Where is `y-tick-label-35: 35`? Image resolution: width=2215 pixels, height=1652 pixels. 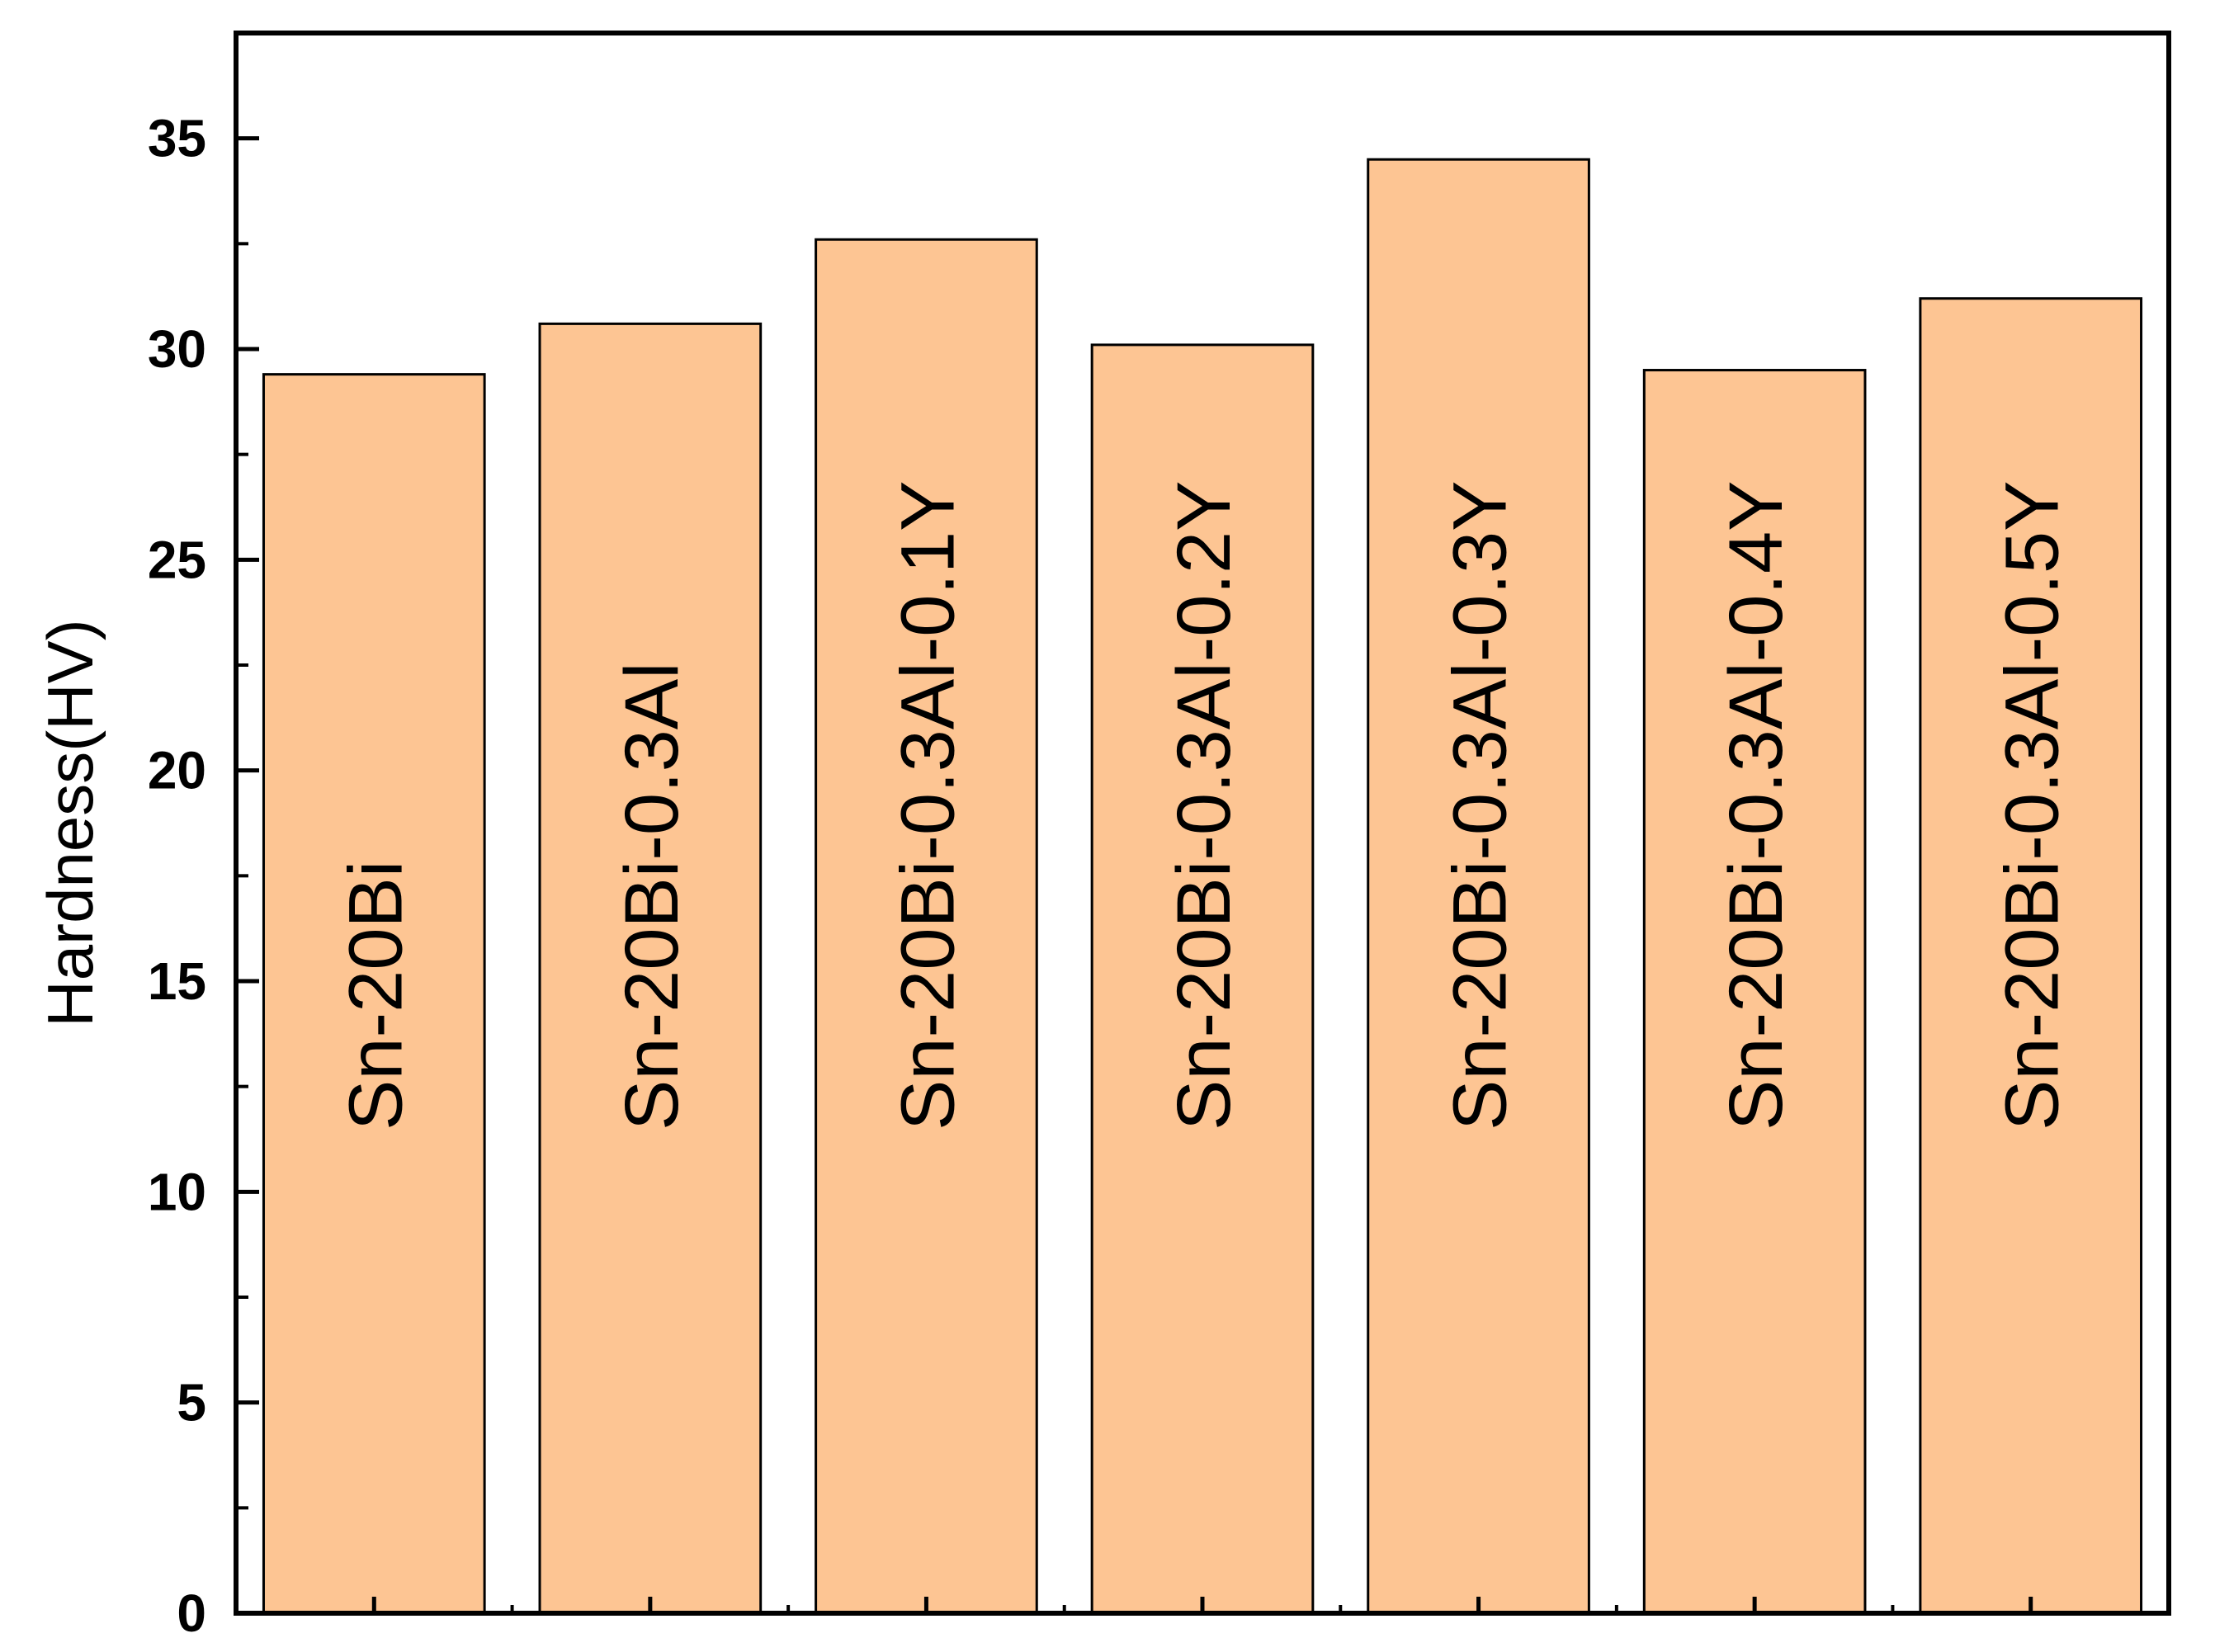 y-tick-label-35: 35 is located at coordinates (177, 138).